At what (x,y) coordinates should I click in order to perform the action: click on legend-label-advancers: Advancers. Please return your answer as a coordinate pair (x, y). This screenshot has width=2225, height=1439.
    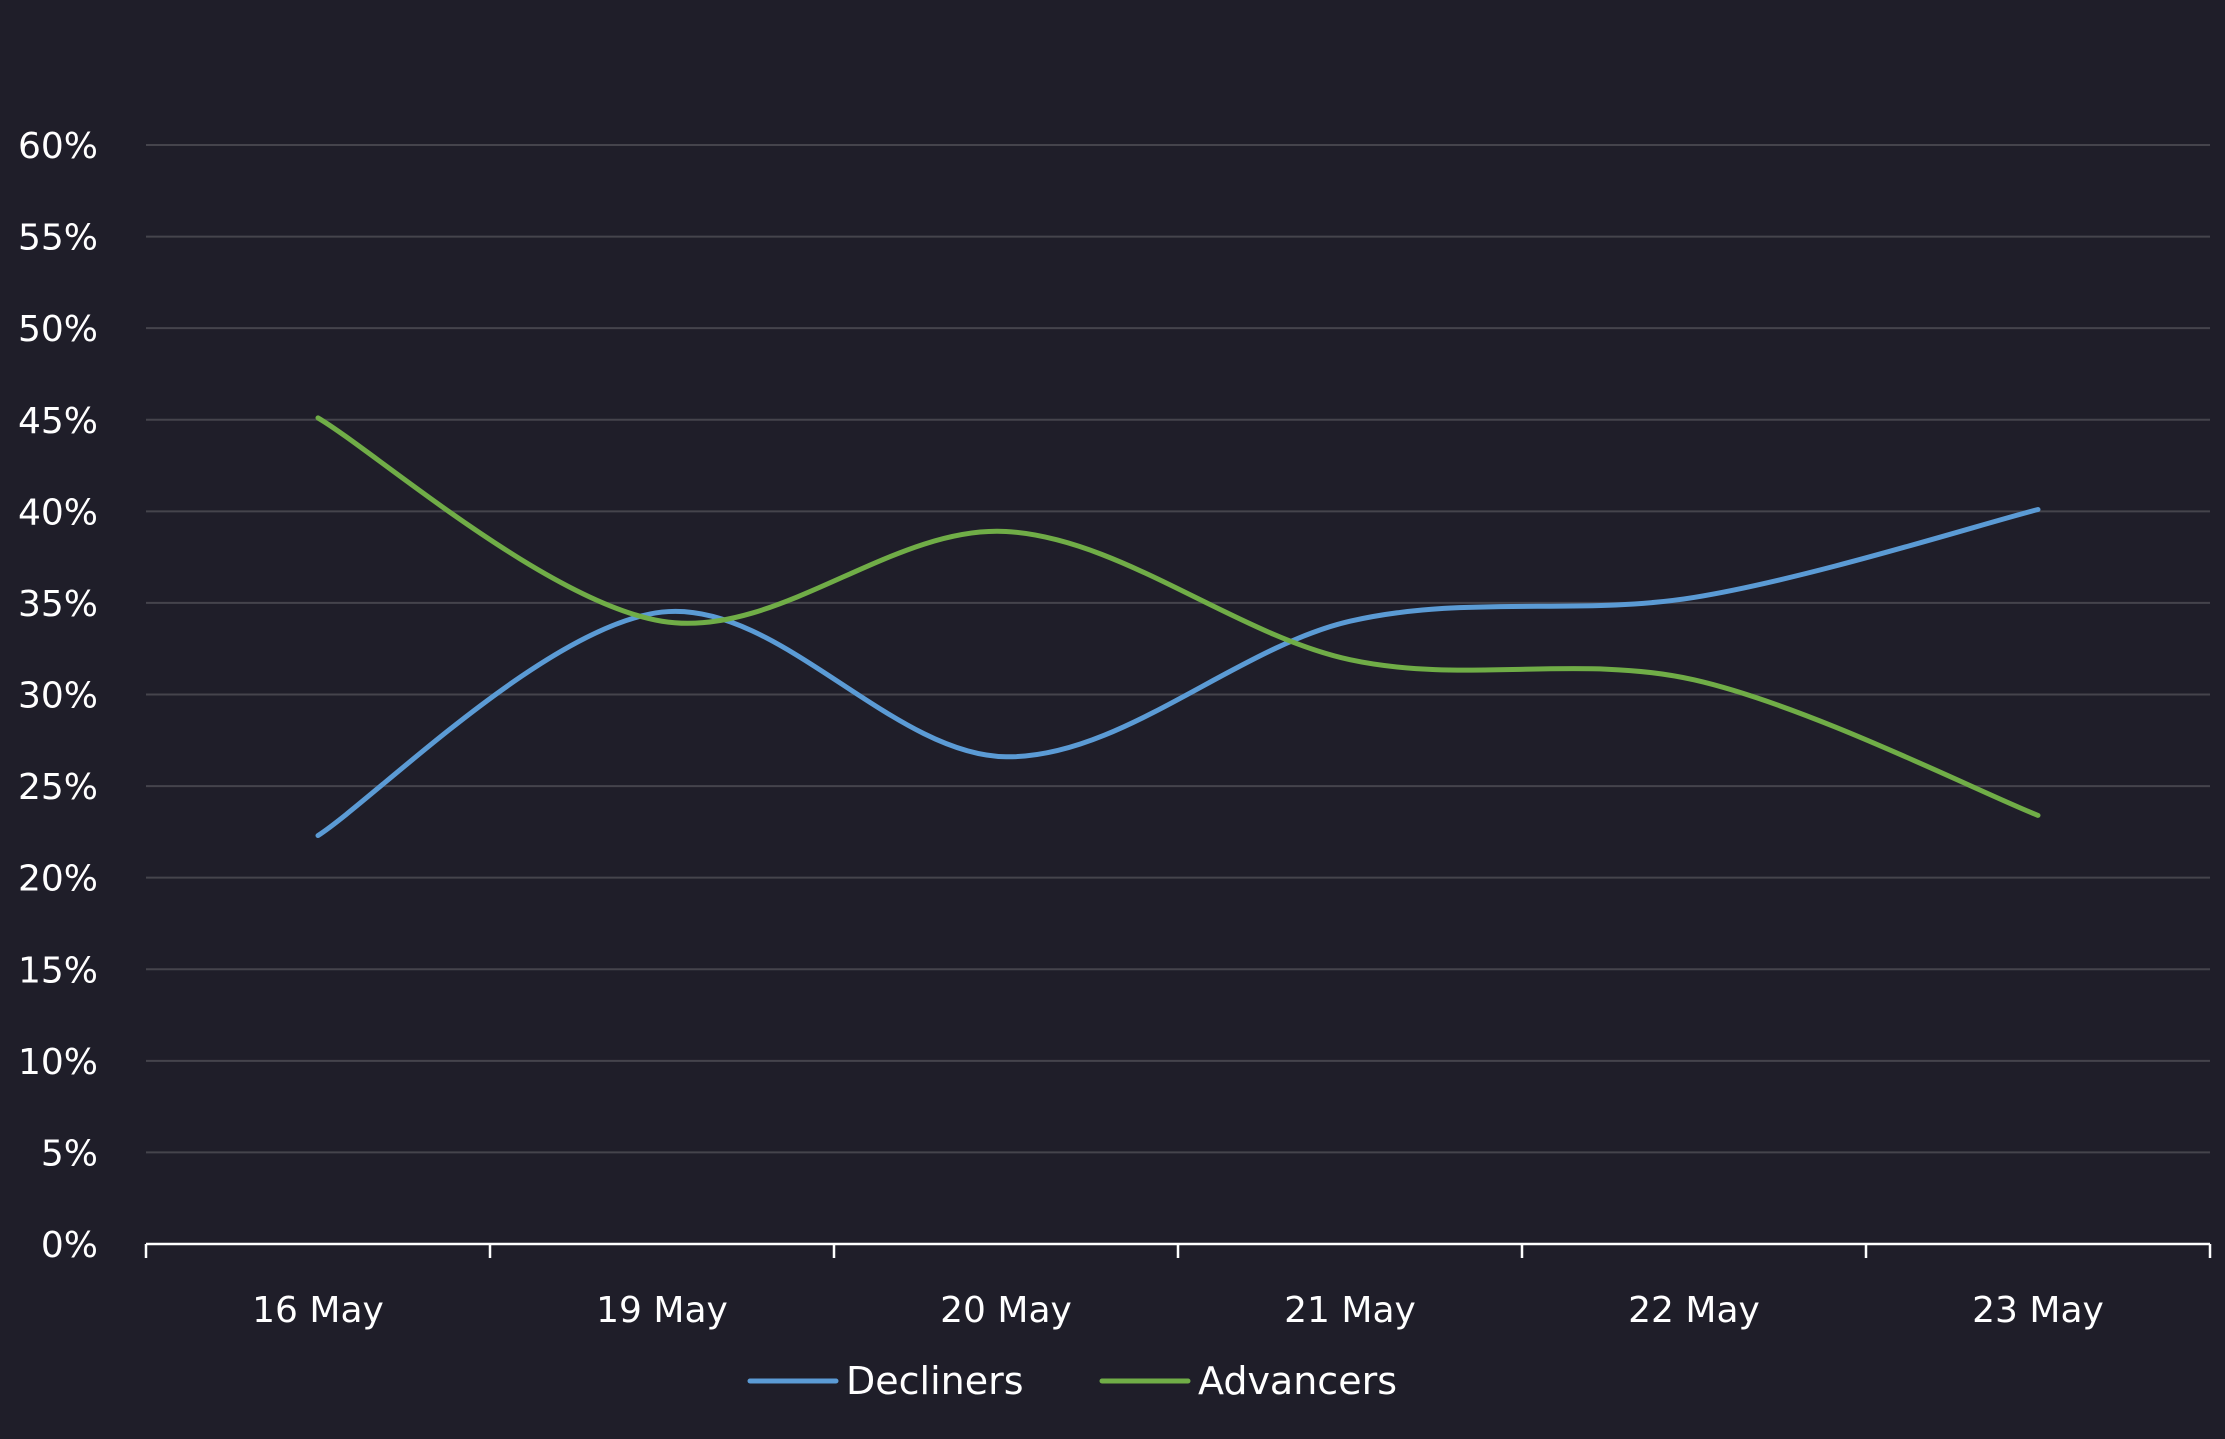
    Looking at the image, I should click on (1297, 1381).